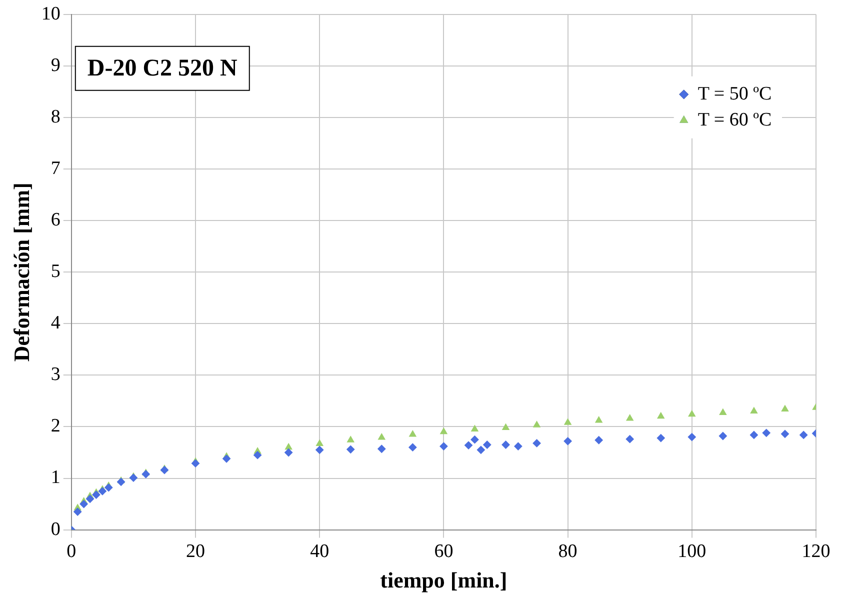 This screenshot has height=601, width=842. What do you see at coordinates (55, 375) in the screenshot?
I see `y-tick-label: 3` at bounding box center [55, 375].